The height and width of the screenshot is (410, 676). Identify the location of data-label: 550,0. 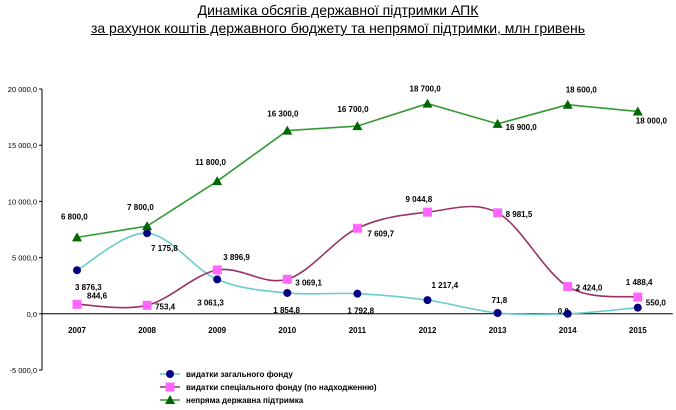
(656, 303).